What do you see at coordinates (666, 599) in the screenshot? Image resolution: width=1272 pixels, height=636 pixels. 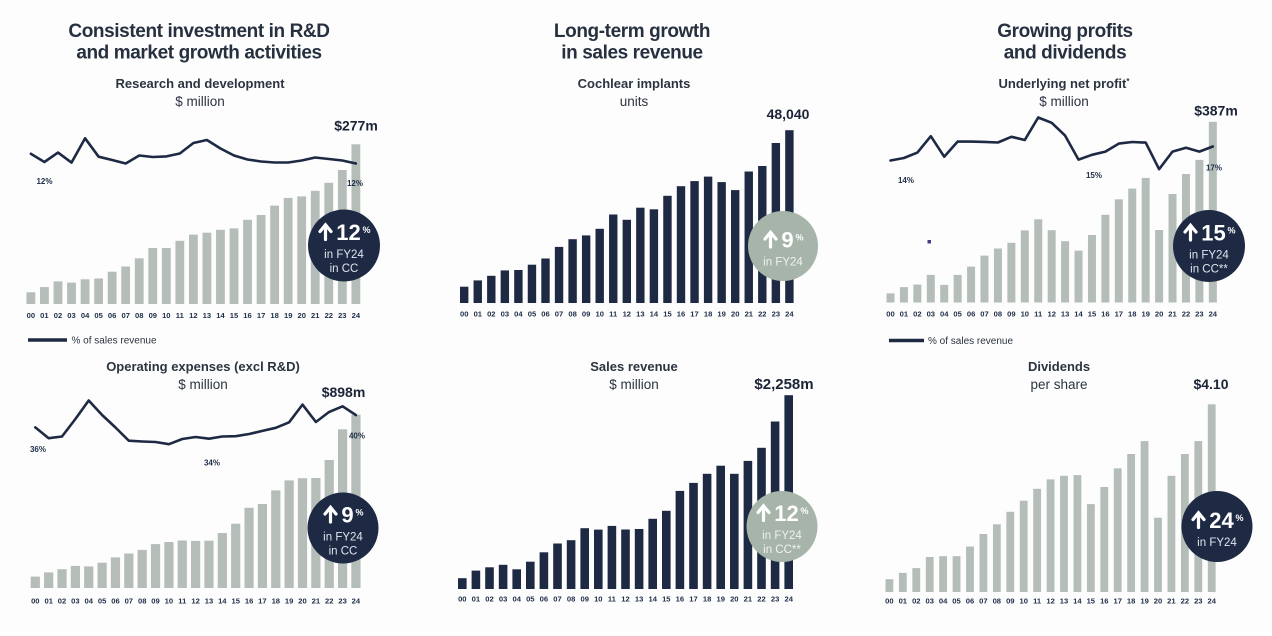 I see `svg-text: 15` at bounding box center [666, 599].